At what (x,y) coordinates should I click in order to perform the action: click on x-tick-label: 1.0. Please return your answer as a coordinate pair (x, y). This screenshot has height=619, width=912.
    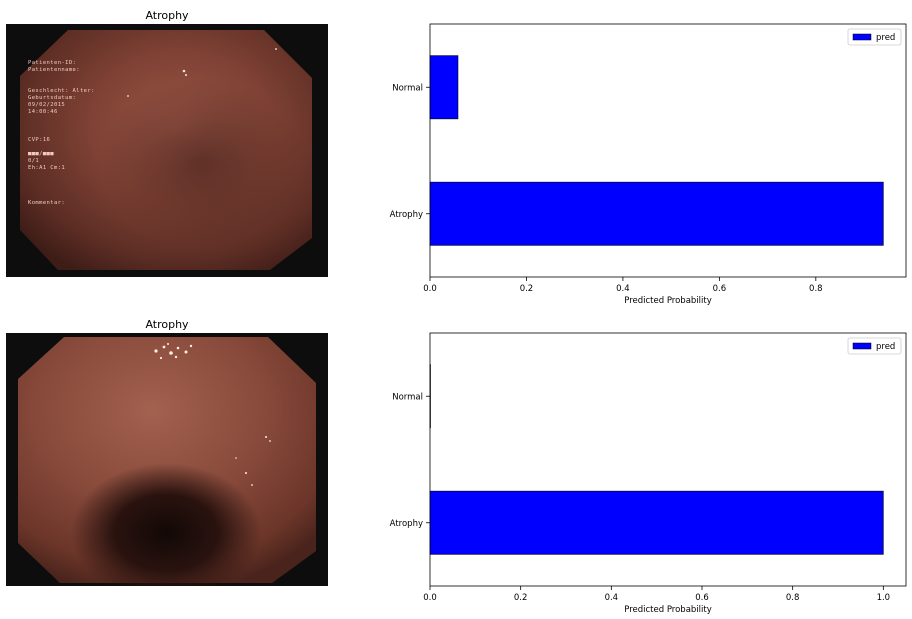
    Looking at the image, I should click on (884, 598).